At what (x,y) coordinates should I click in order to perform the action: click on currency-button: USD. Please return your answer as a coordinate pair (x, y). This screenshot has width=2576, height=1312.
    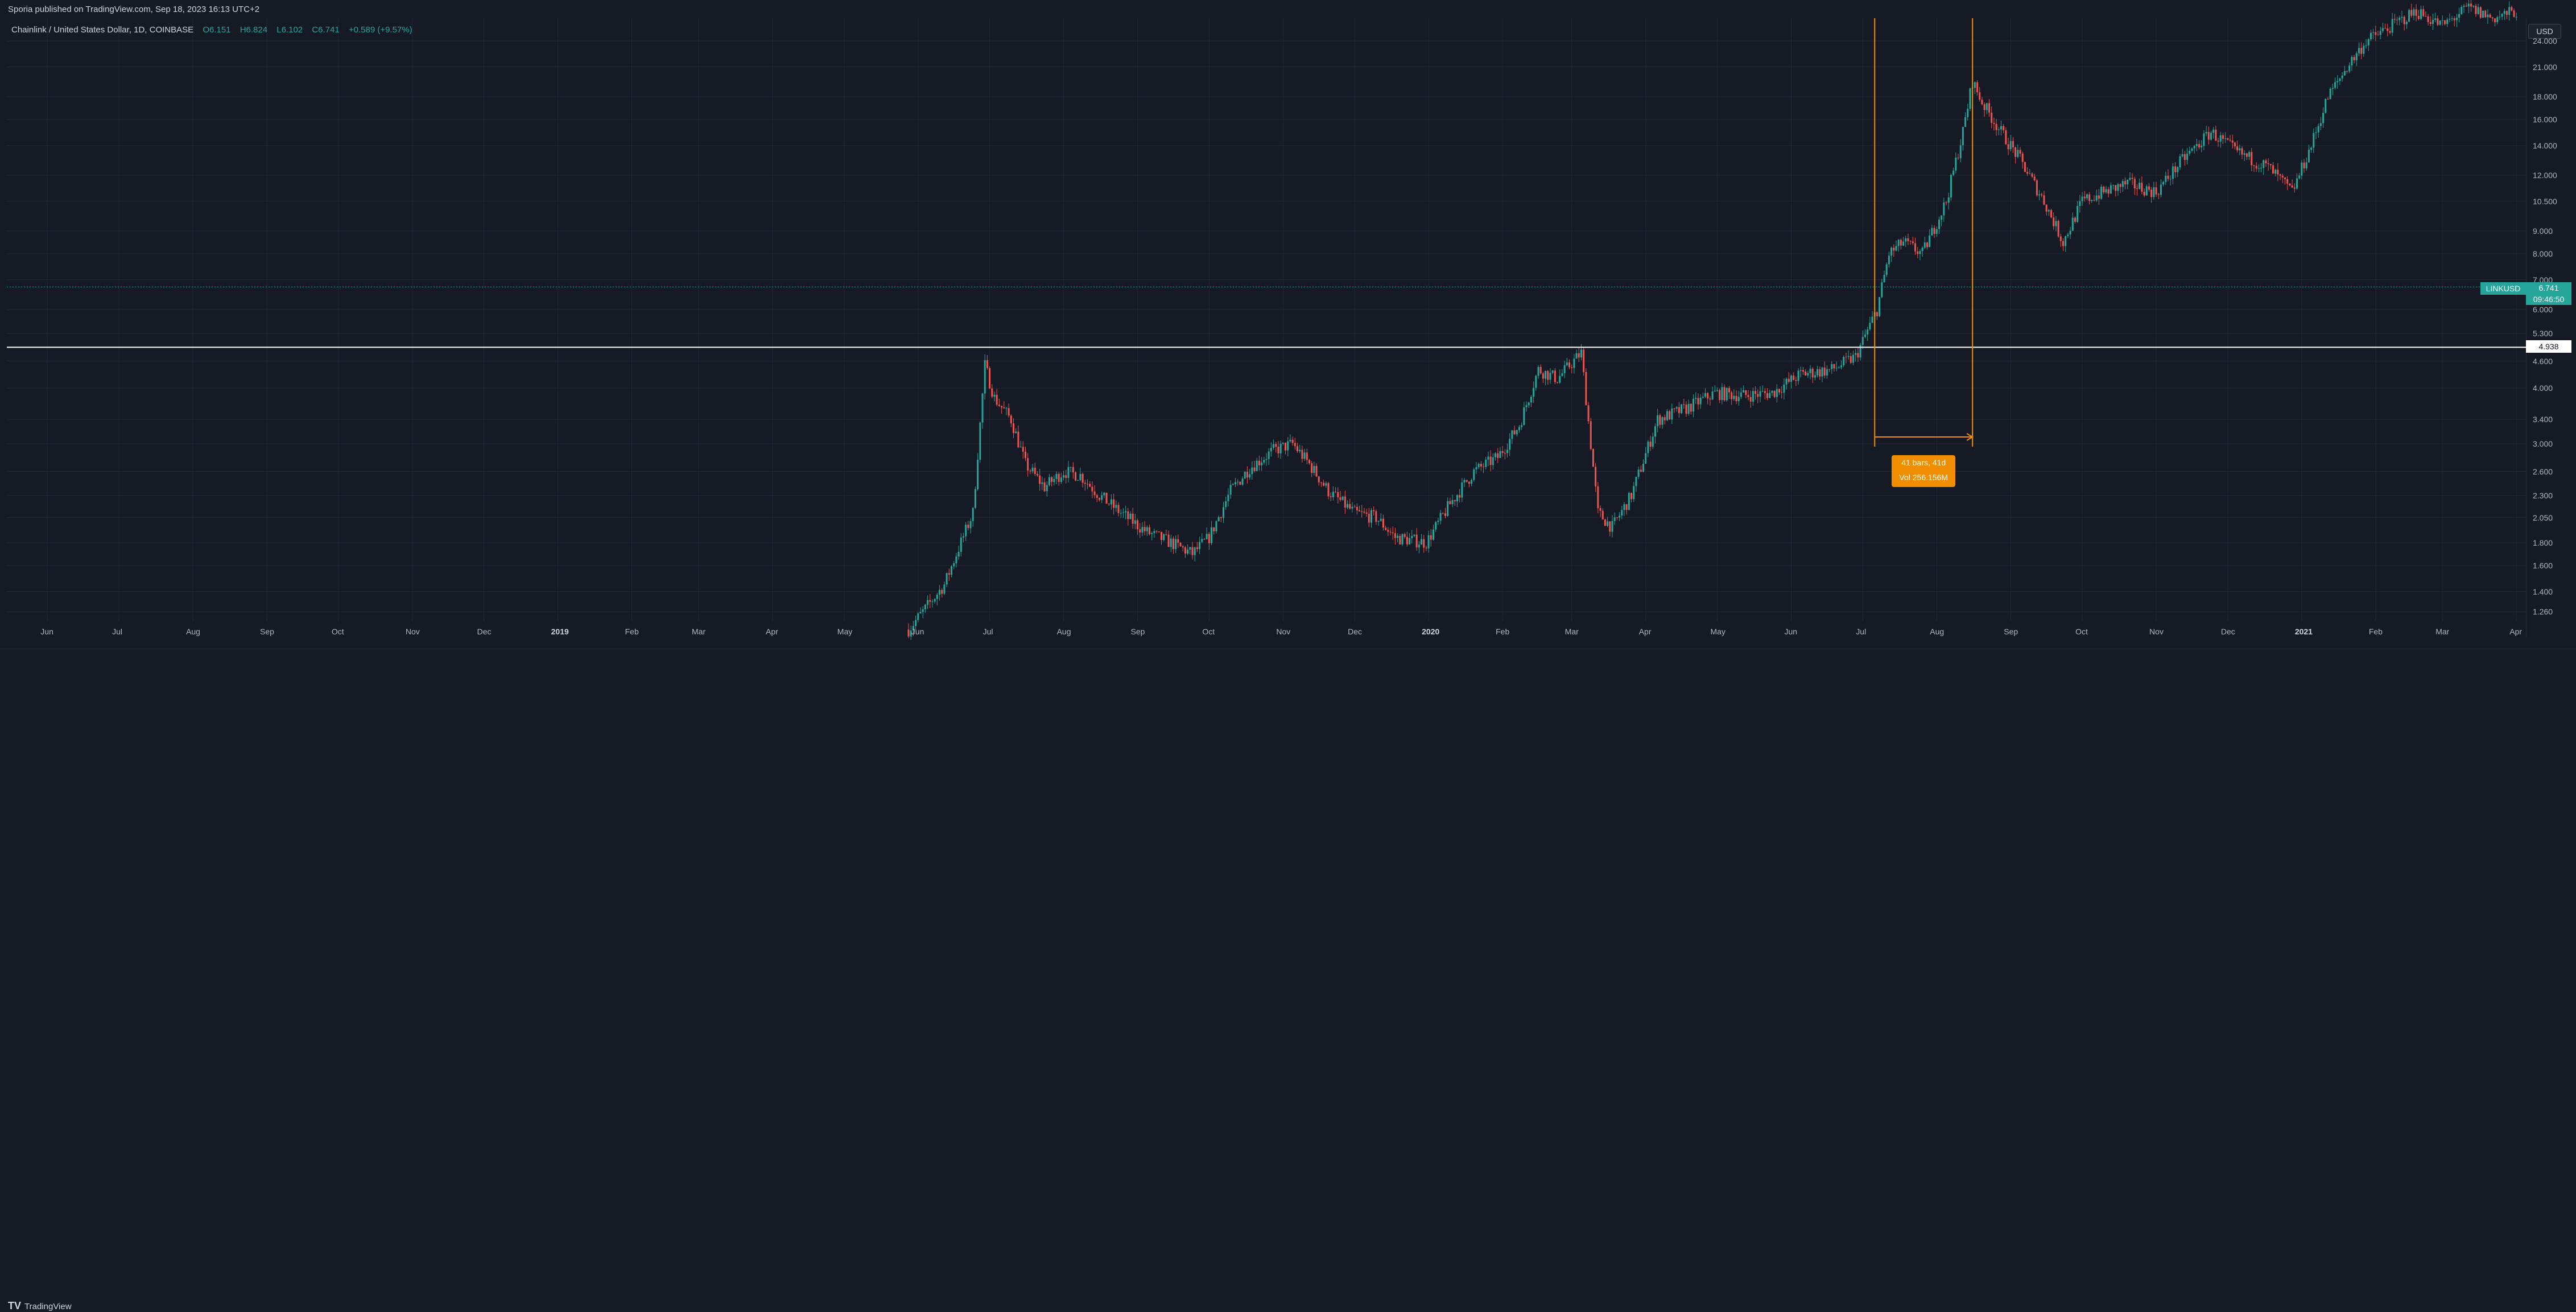
    Looking at the image, I should click on (2545, 31).